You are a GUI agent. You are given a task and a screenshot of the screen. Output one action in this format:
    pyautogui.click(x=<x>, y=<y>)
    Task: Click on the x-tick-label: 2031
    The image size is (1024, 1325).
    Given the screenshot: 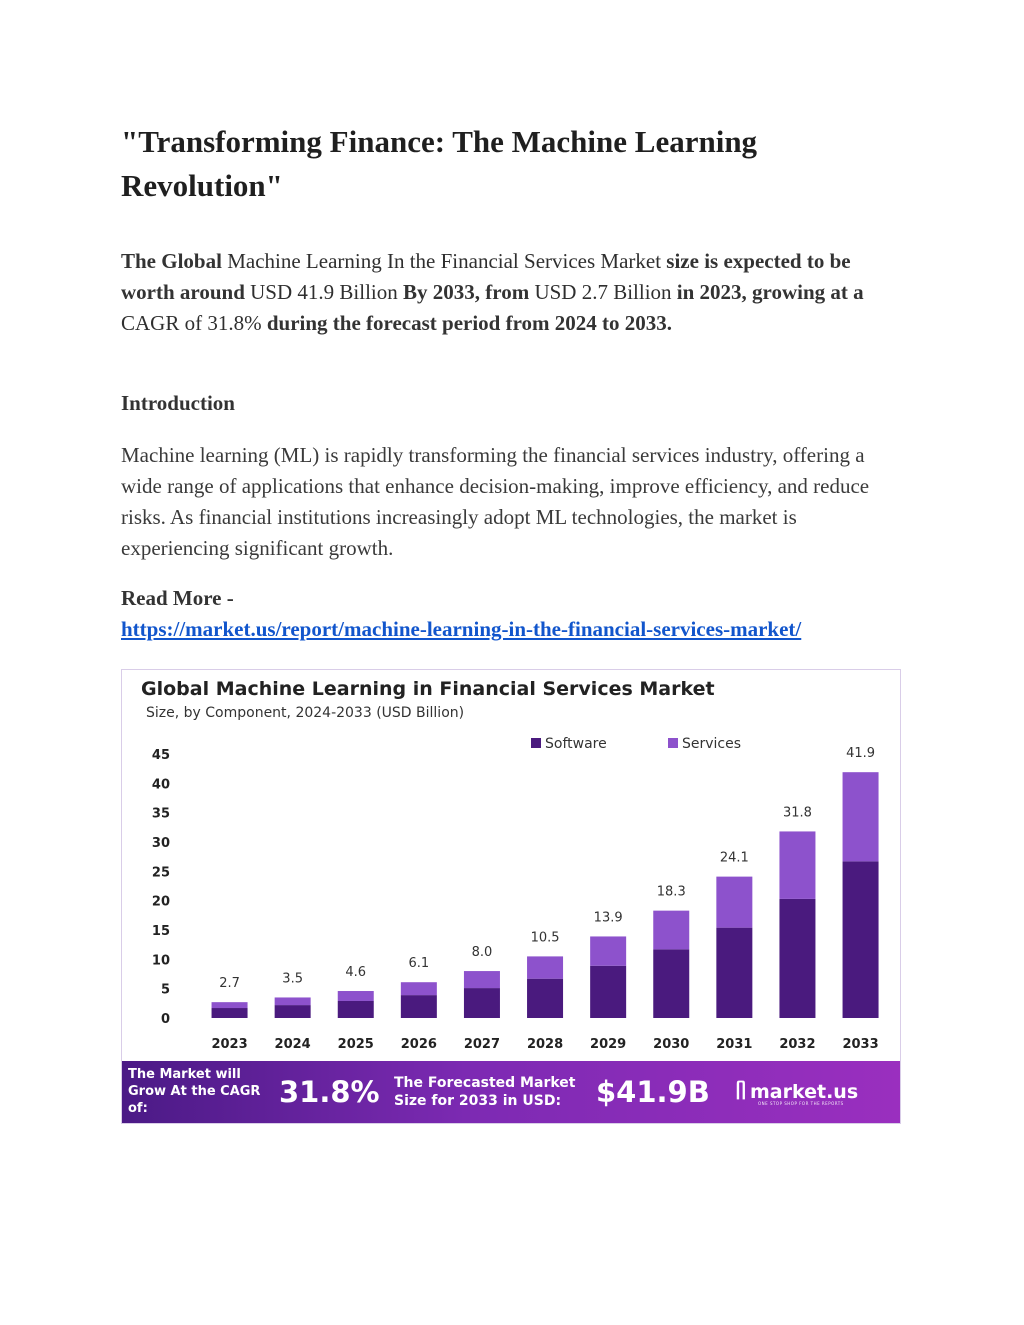 What is the action you would take?
    pyautogui.click(x=734, y=1044)
    